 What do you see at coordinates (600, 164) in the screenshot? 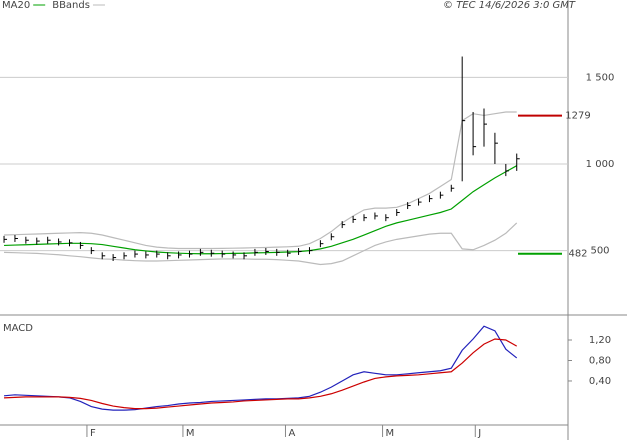
I see `y-tick-label: 1 000` at bounding box center [600, 164].